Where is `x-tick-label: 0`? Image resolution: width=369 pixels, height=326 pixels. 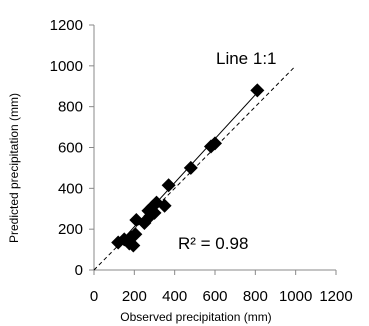
x-tick-label: 0 is located at coordinates (94, 296).